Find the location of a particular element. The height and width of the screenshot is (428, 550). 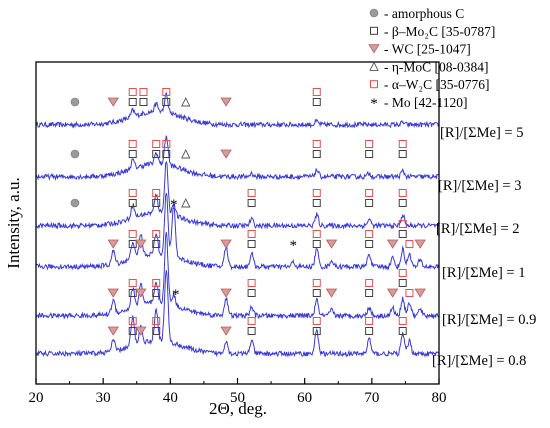

series-label: [R]/[ΣMe] = 2 is located at coordinates (477, 229).